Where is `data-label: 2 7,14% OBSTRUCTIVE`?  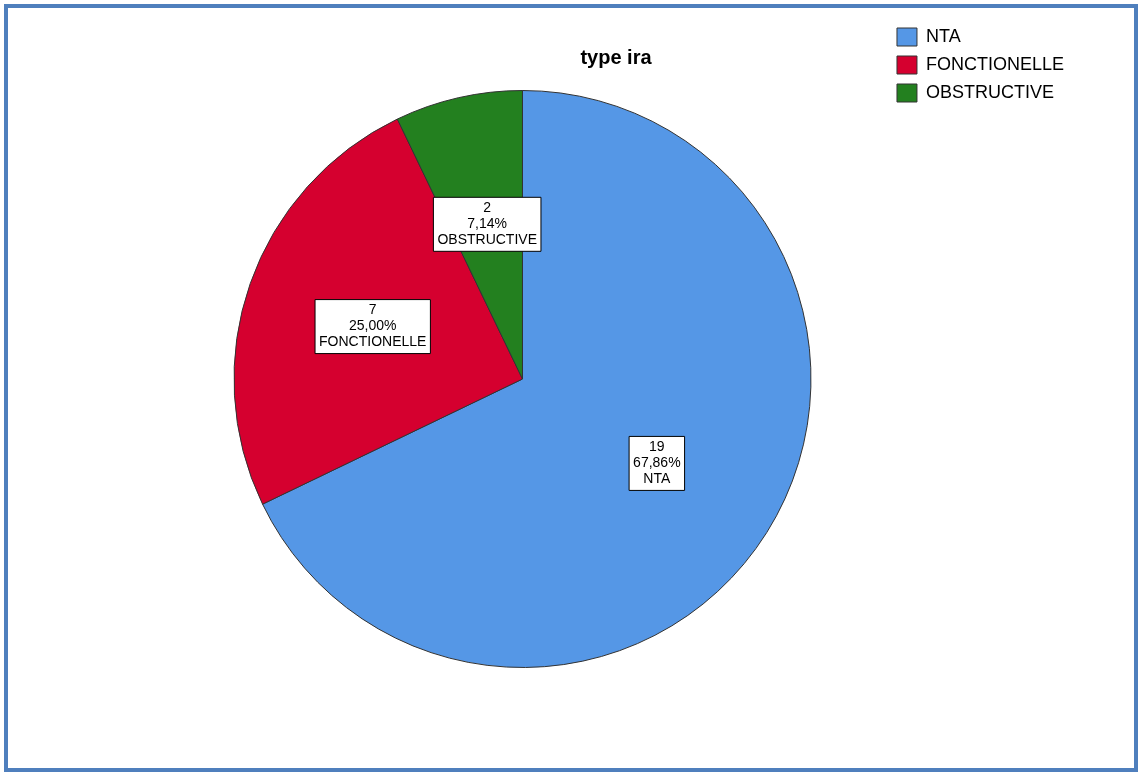
data-label: 2 7,14% OBSTRUCTIVE is located at coordinates (487, 223).